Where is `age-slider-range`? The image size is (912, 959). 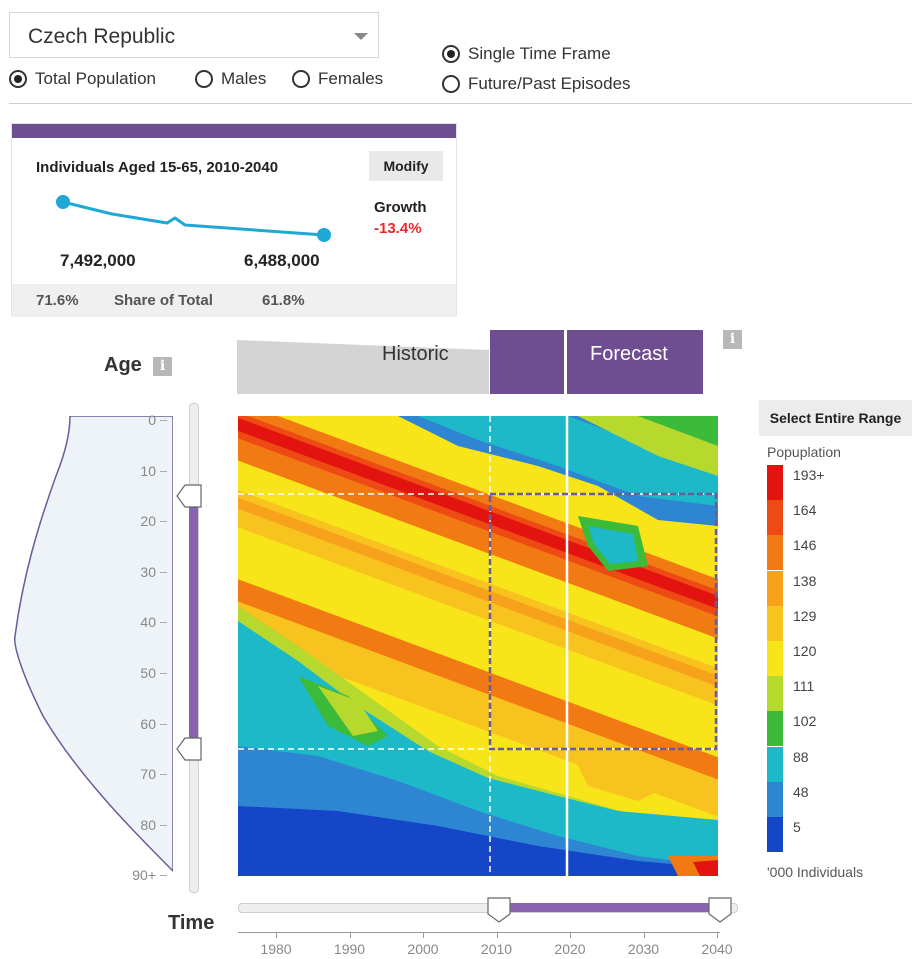
age-slider-range is located at coordinates (193, 622).